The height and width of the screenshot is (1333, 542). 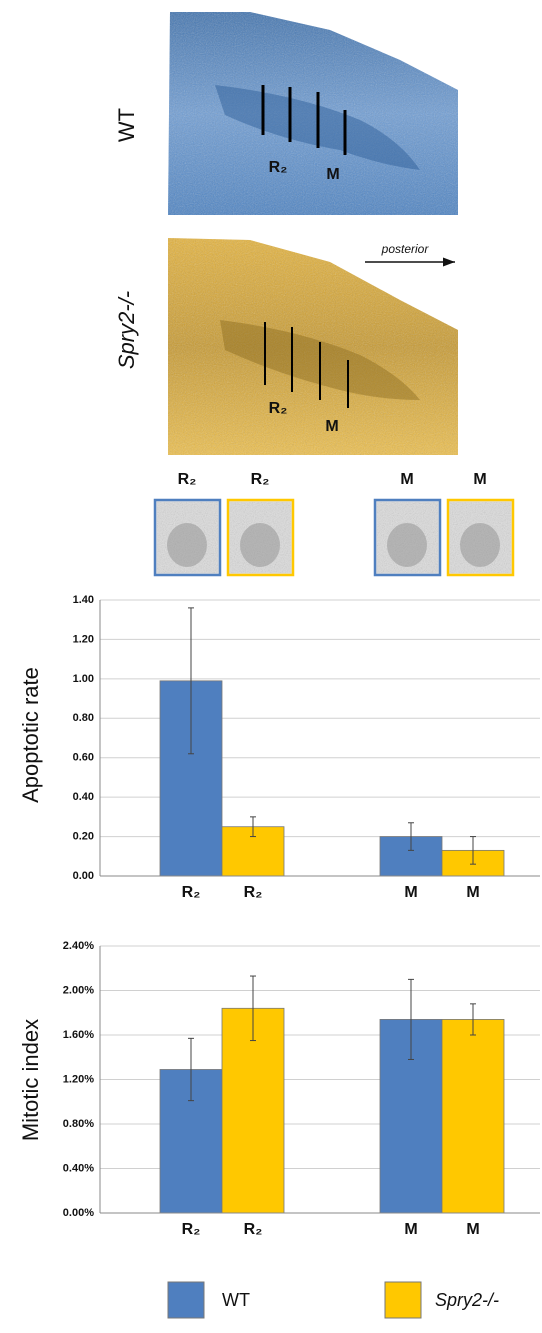 I want to click on y-tick-label: 2.40%, so click(x=78, y=946).